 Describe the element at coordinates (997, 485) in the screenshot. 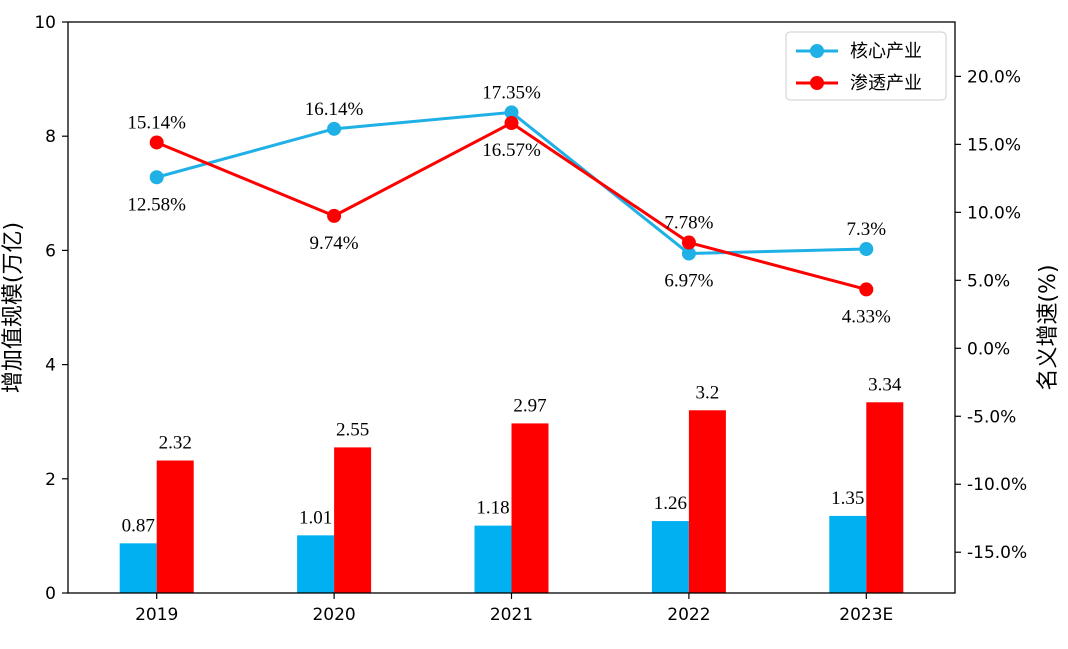

I see `right-tick-label-1: -10.0%` at that location.